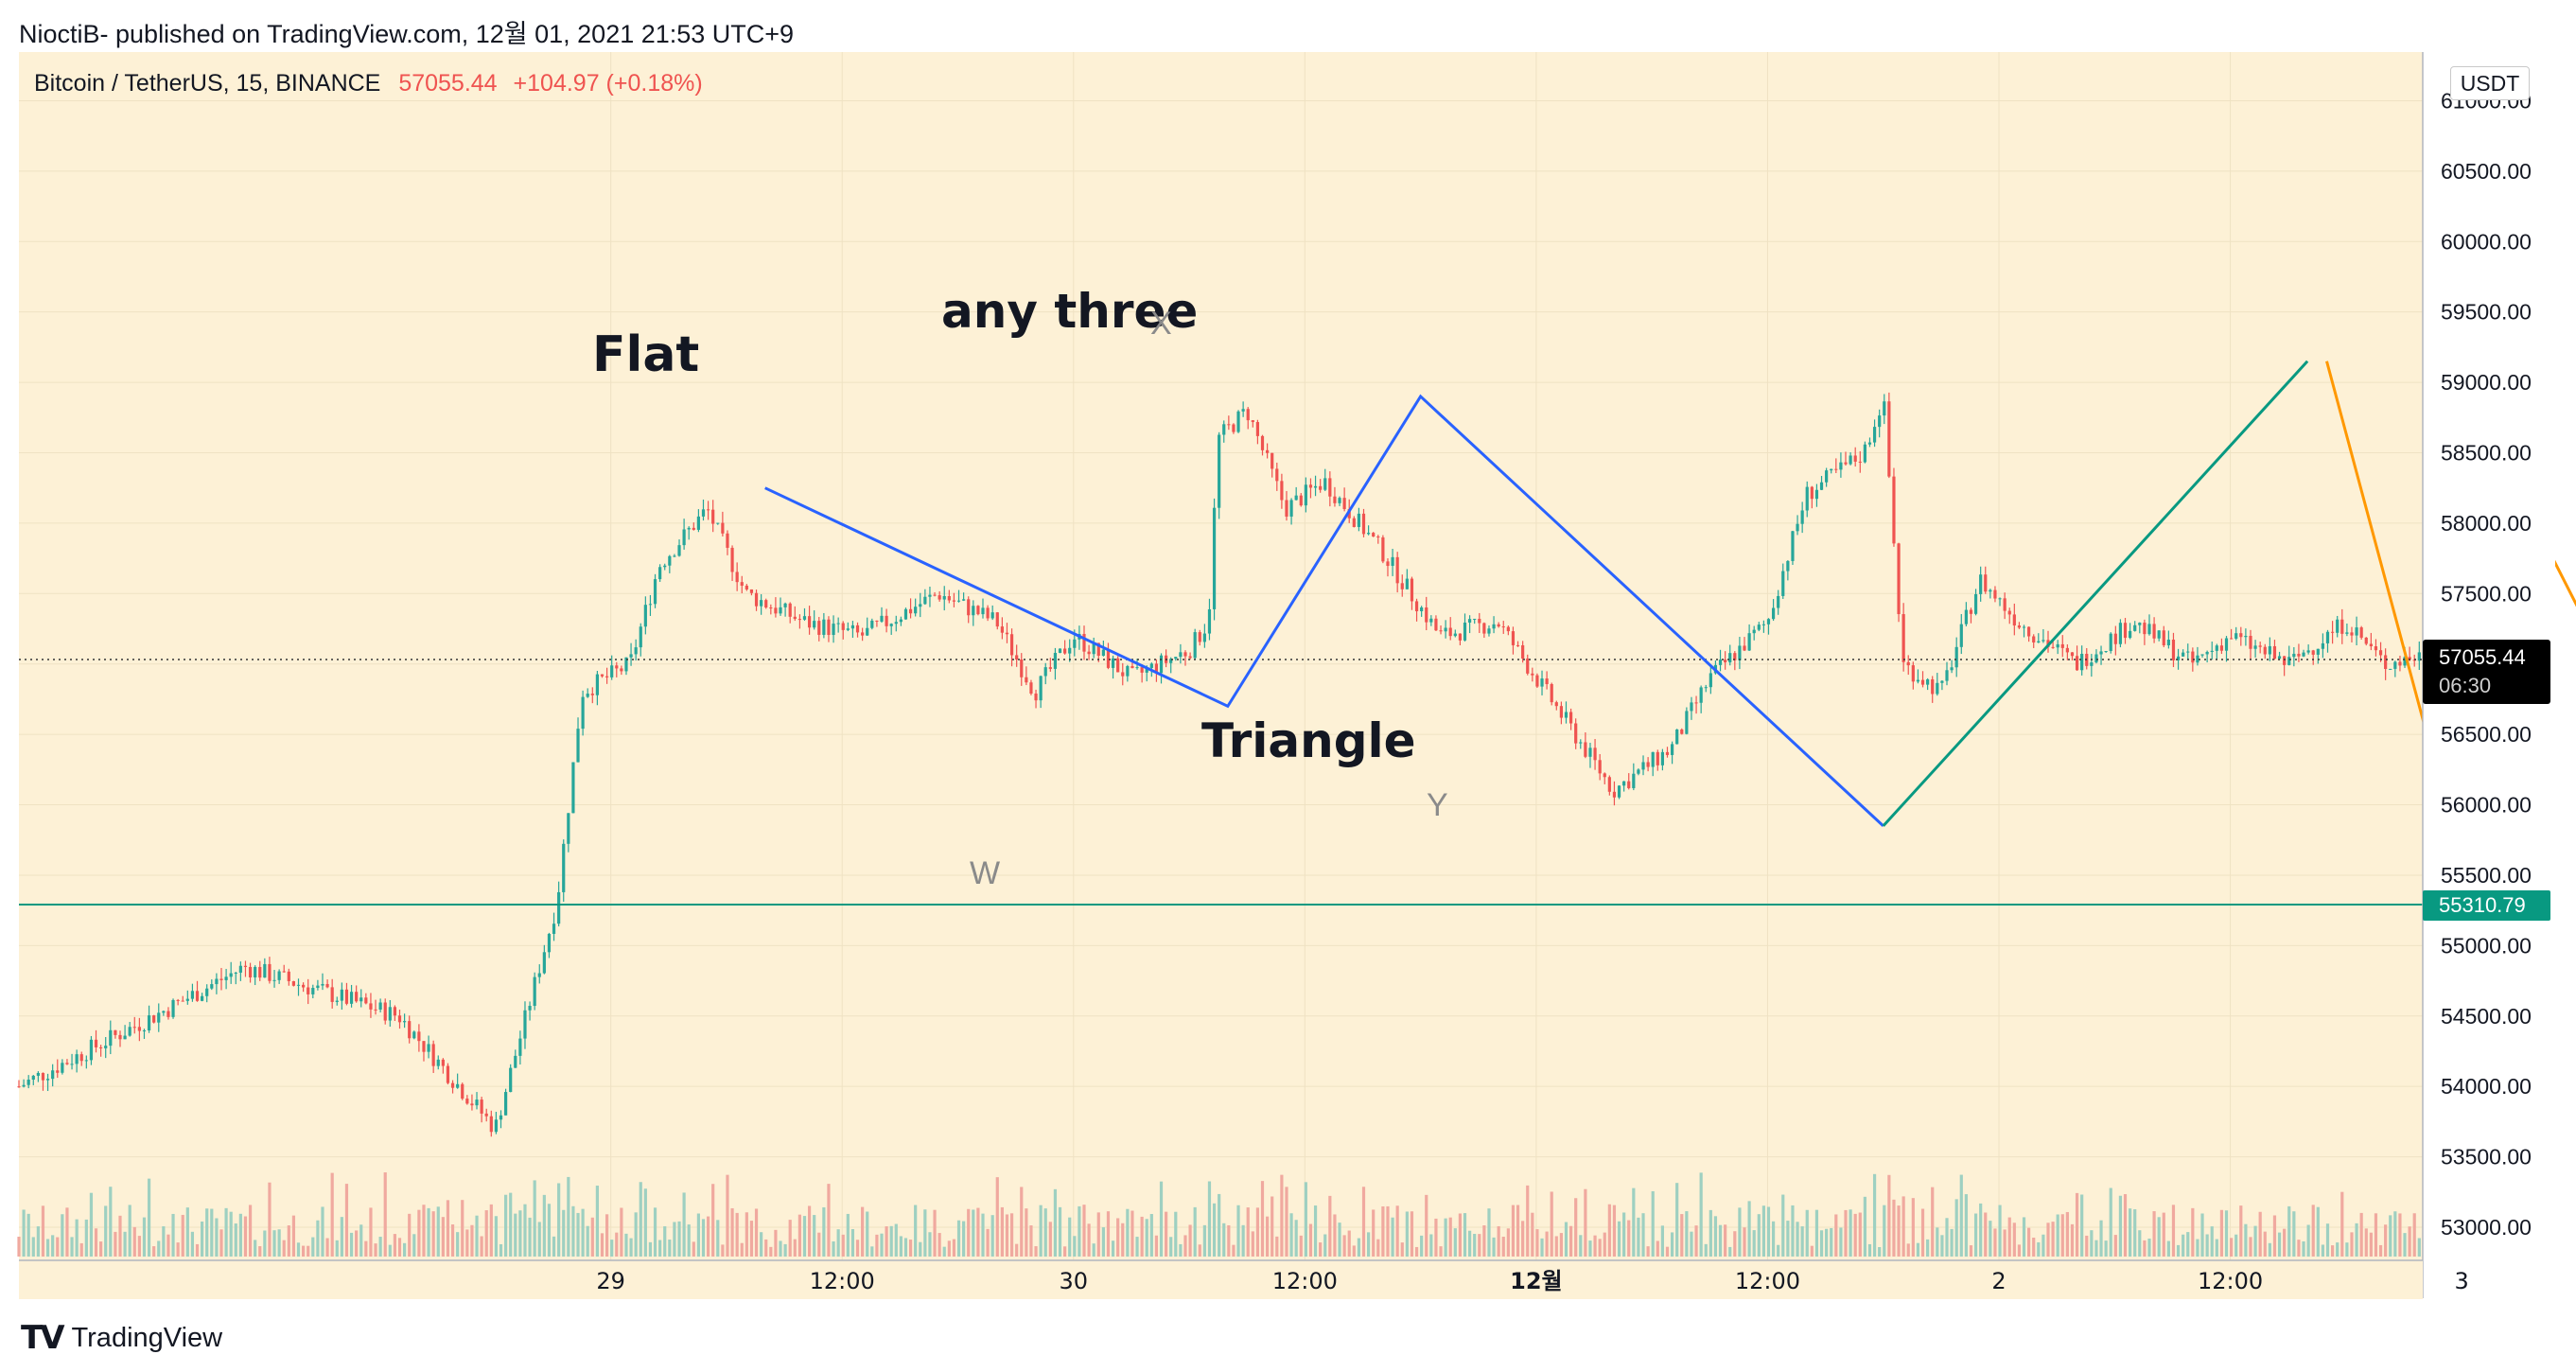 The image size is (2576, 1372). What do you see at coordinates (2096, 593) in the screenshot?
I see `x-wave-line` at bounding box center [2096, 593].